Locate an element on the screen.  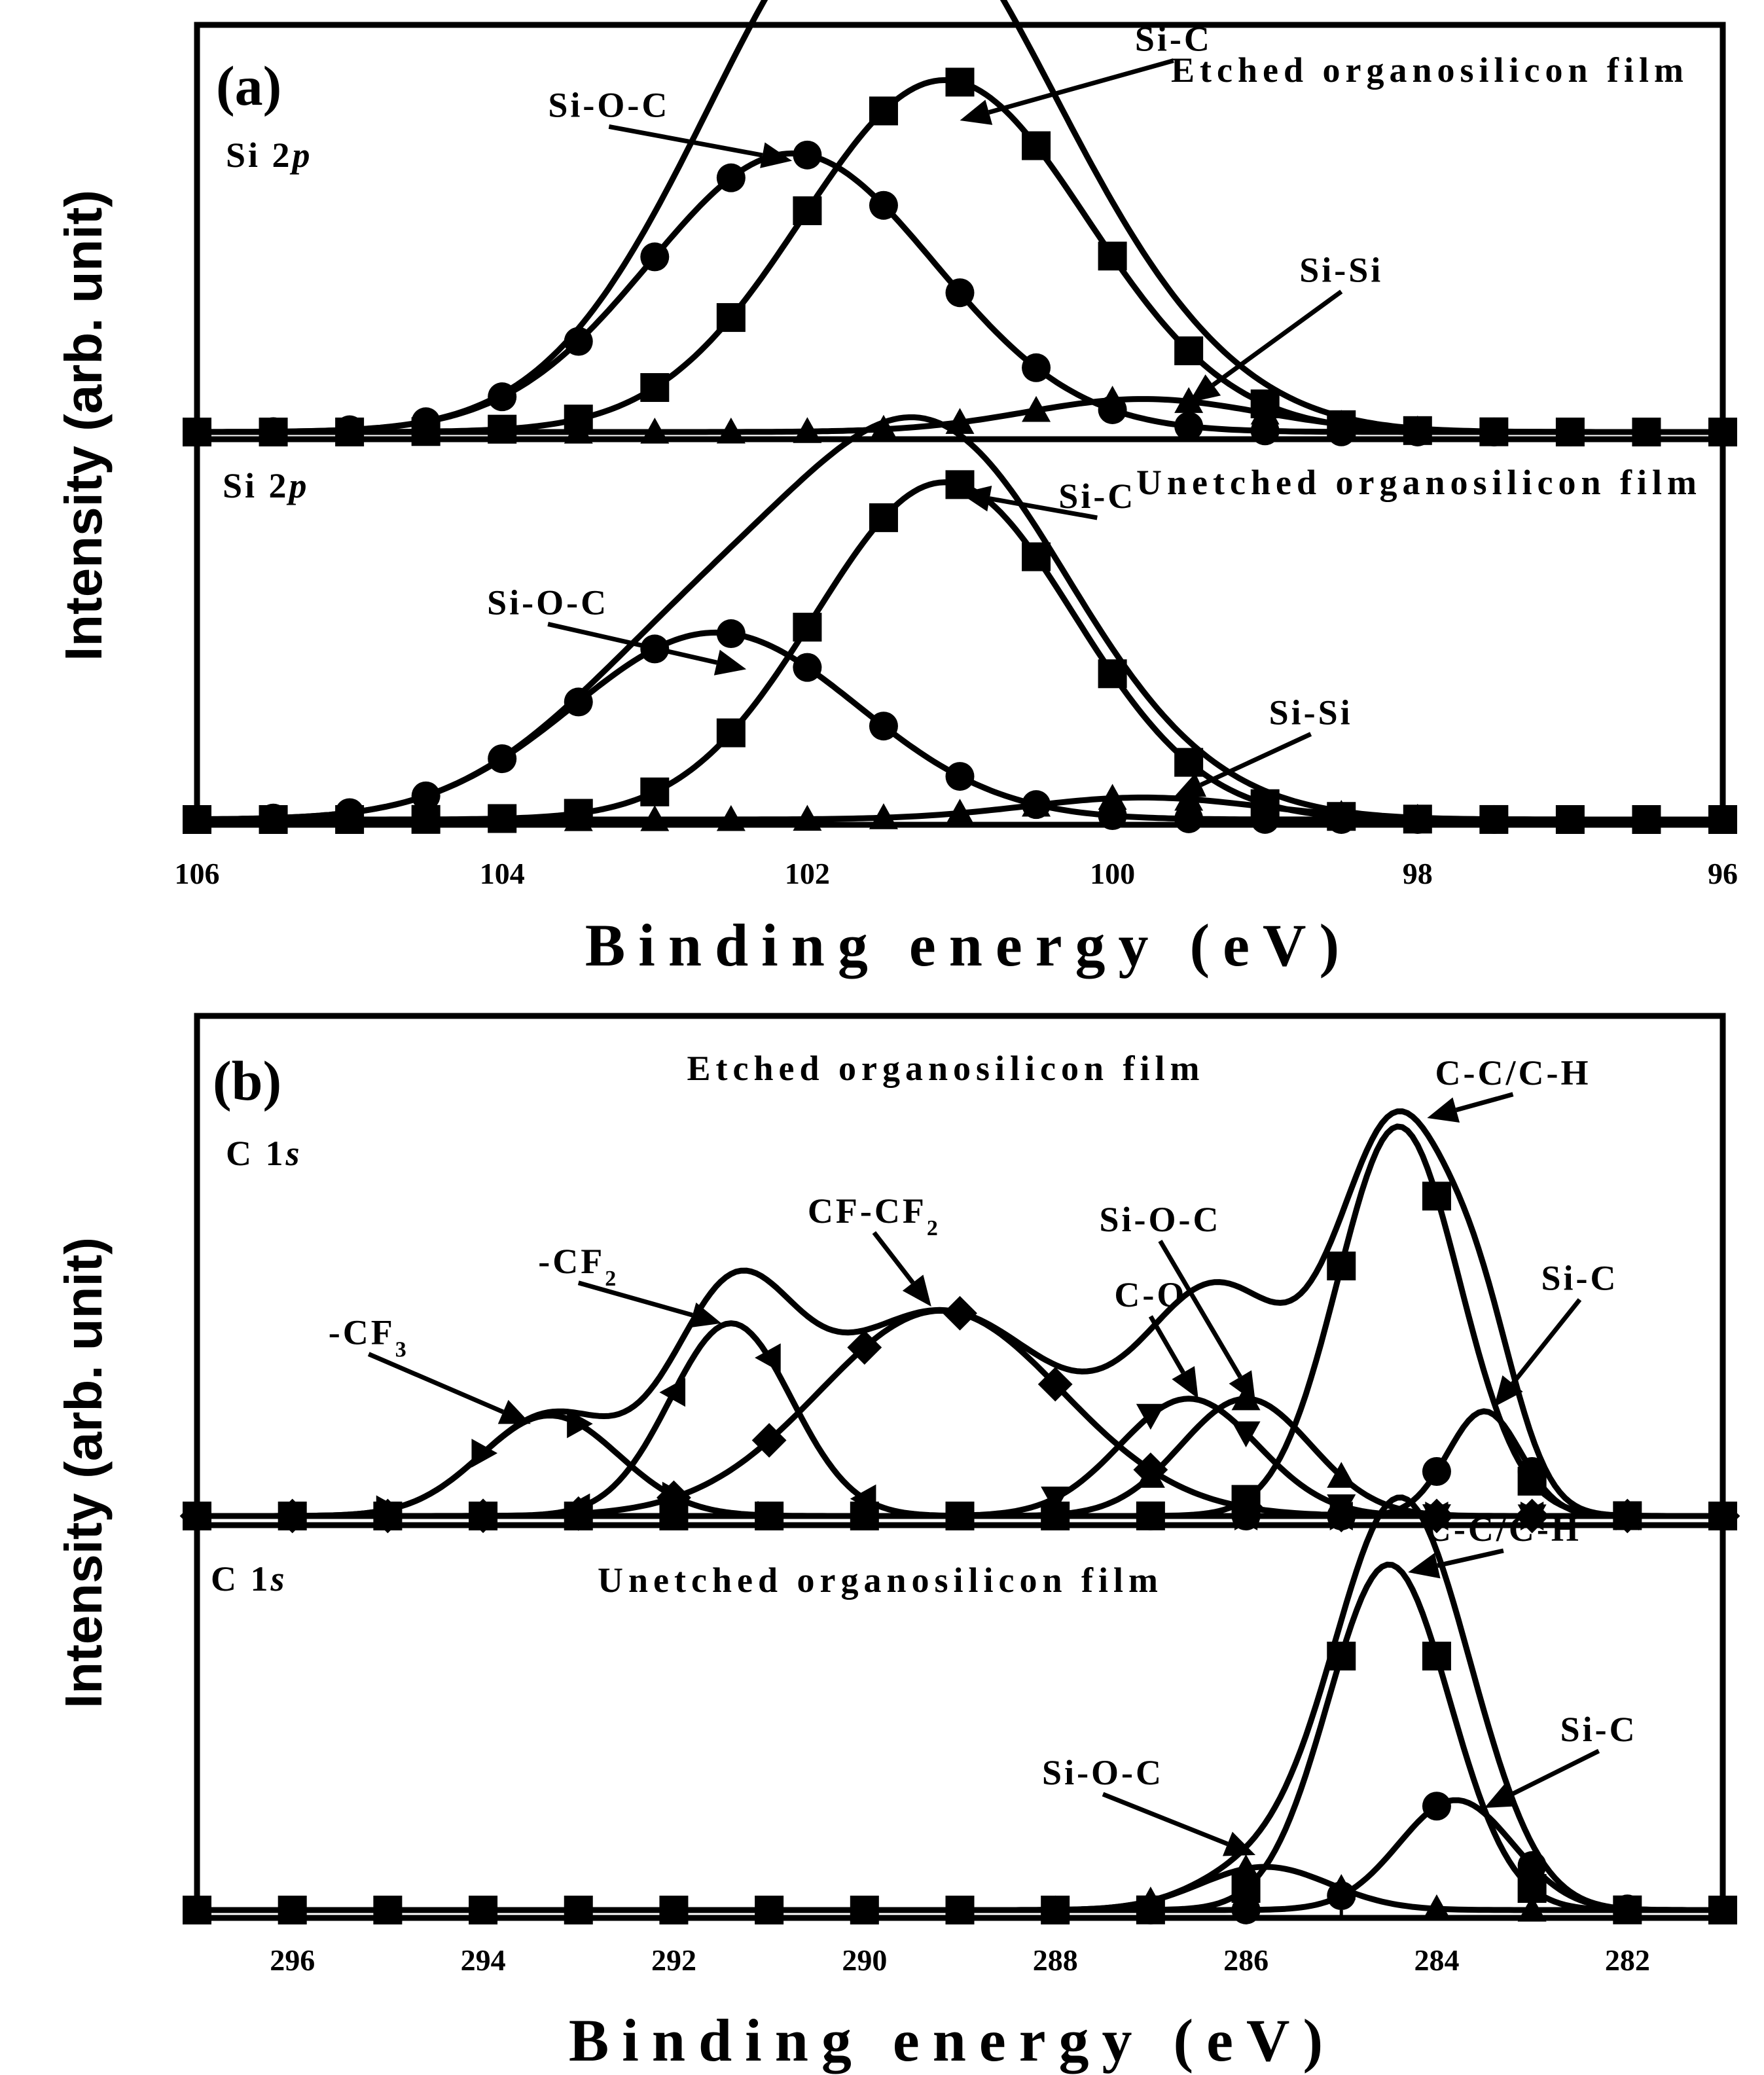
core-level-b-etched-text: C 1s is located at coordinates (264, 1154).